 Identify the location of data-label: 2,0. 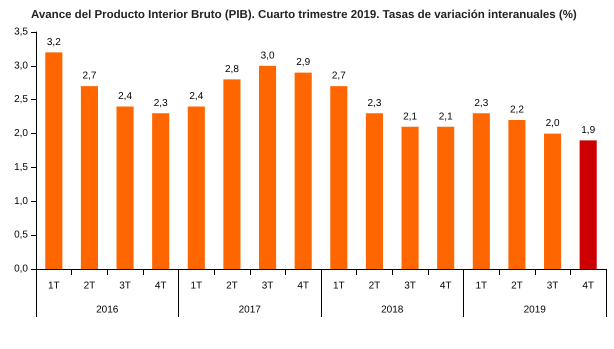
(553, 124).